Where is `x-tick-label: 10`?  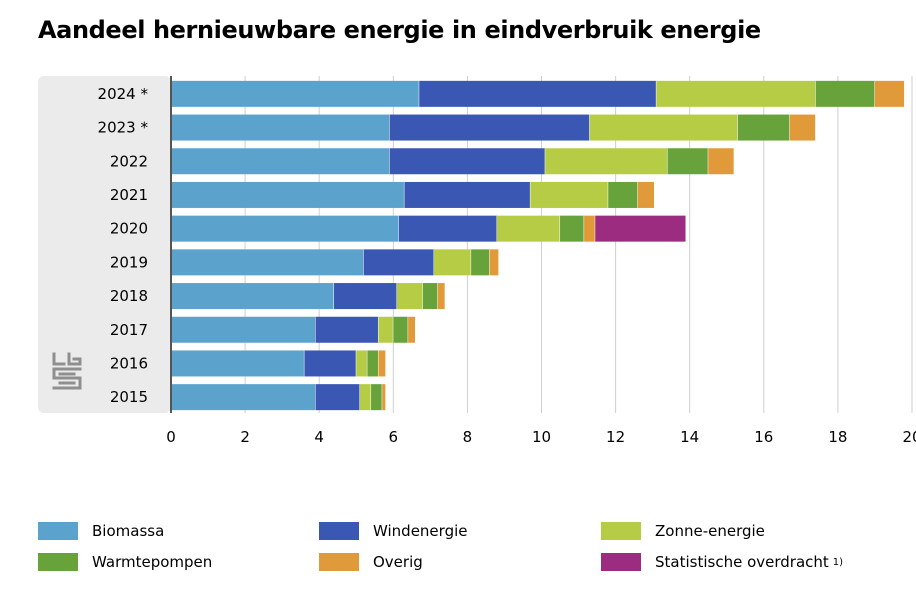 x-tick-label: 10 is located at coordinates (541, 437).